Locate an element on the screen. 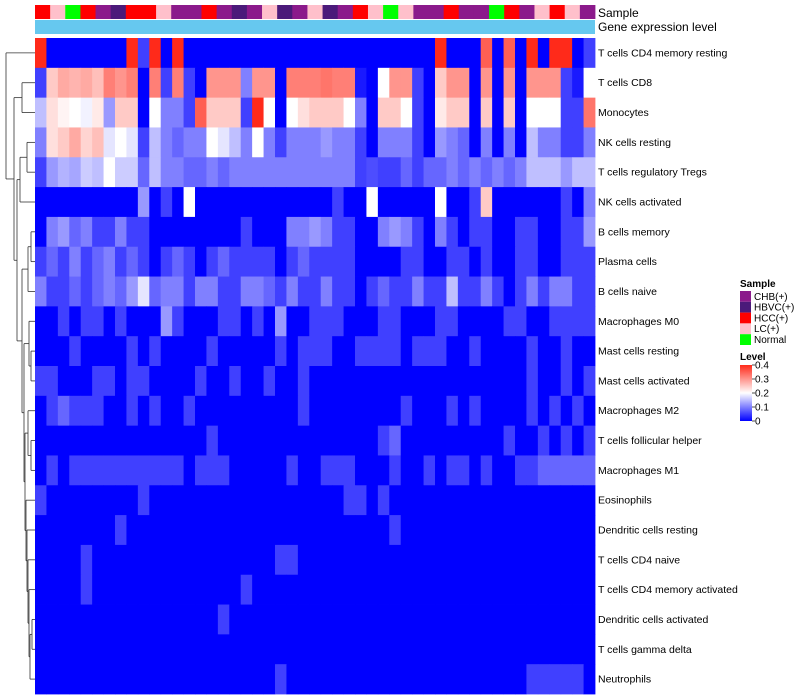 This screenshot has width=800, height=700. row-label: NK cells activated is located at coordinates (640, 203).